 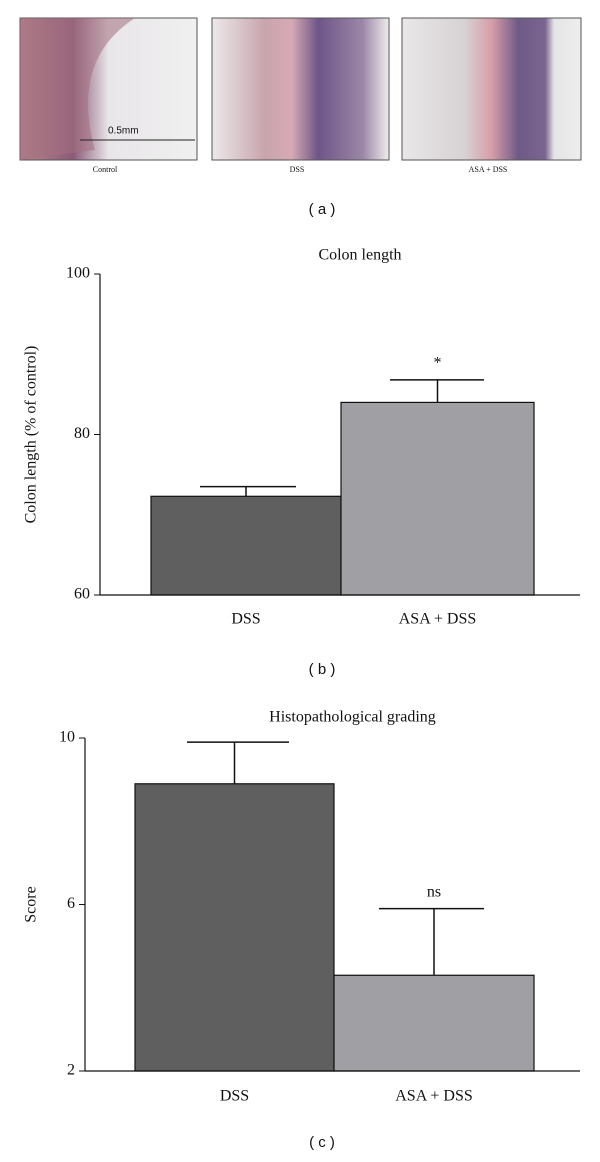 What do you see at coordinates (322, 1142) in the screenshot?
I see `panel-label: ( c )` at bounding box center [322, 1142].